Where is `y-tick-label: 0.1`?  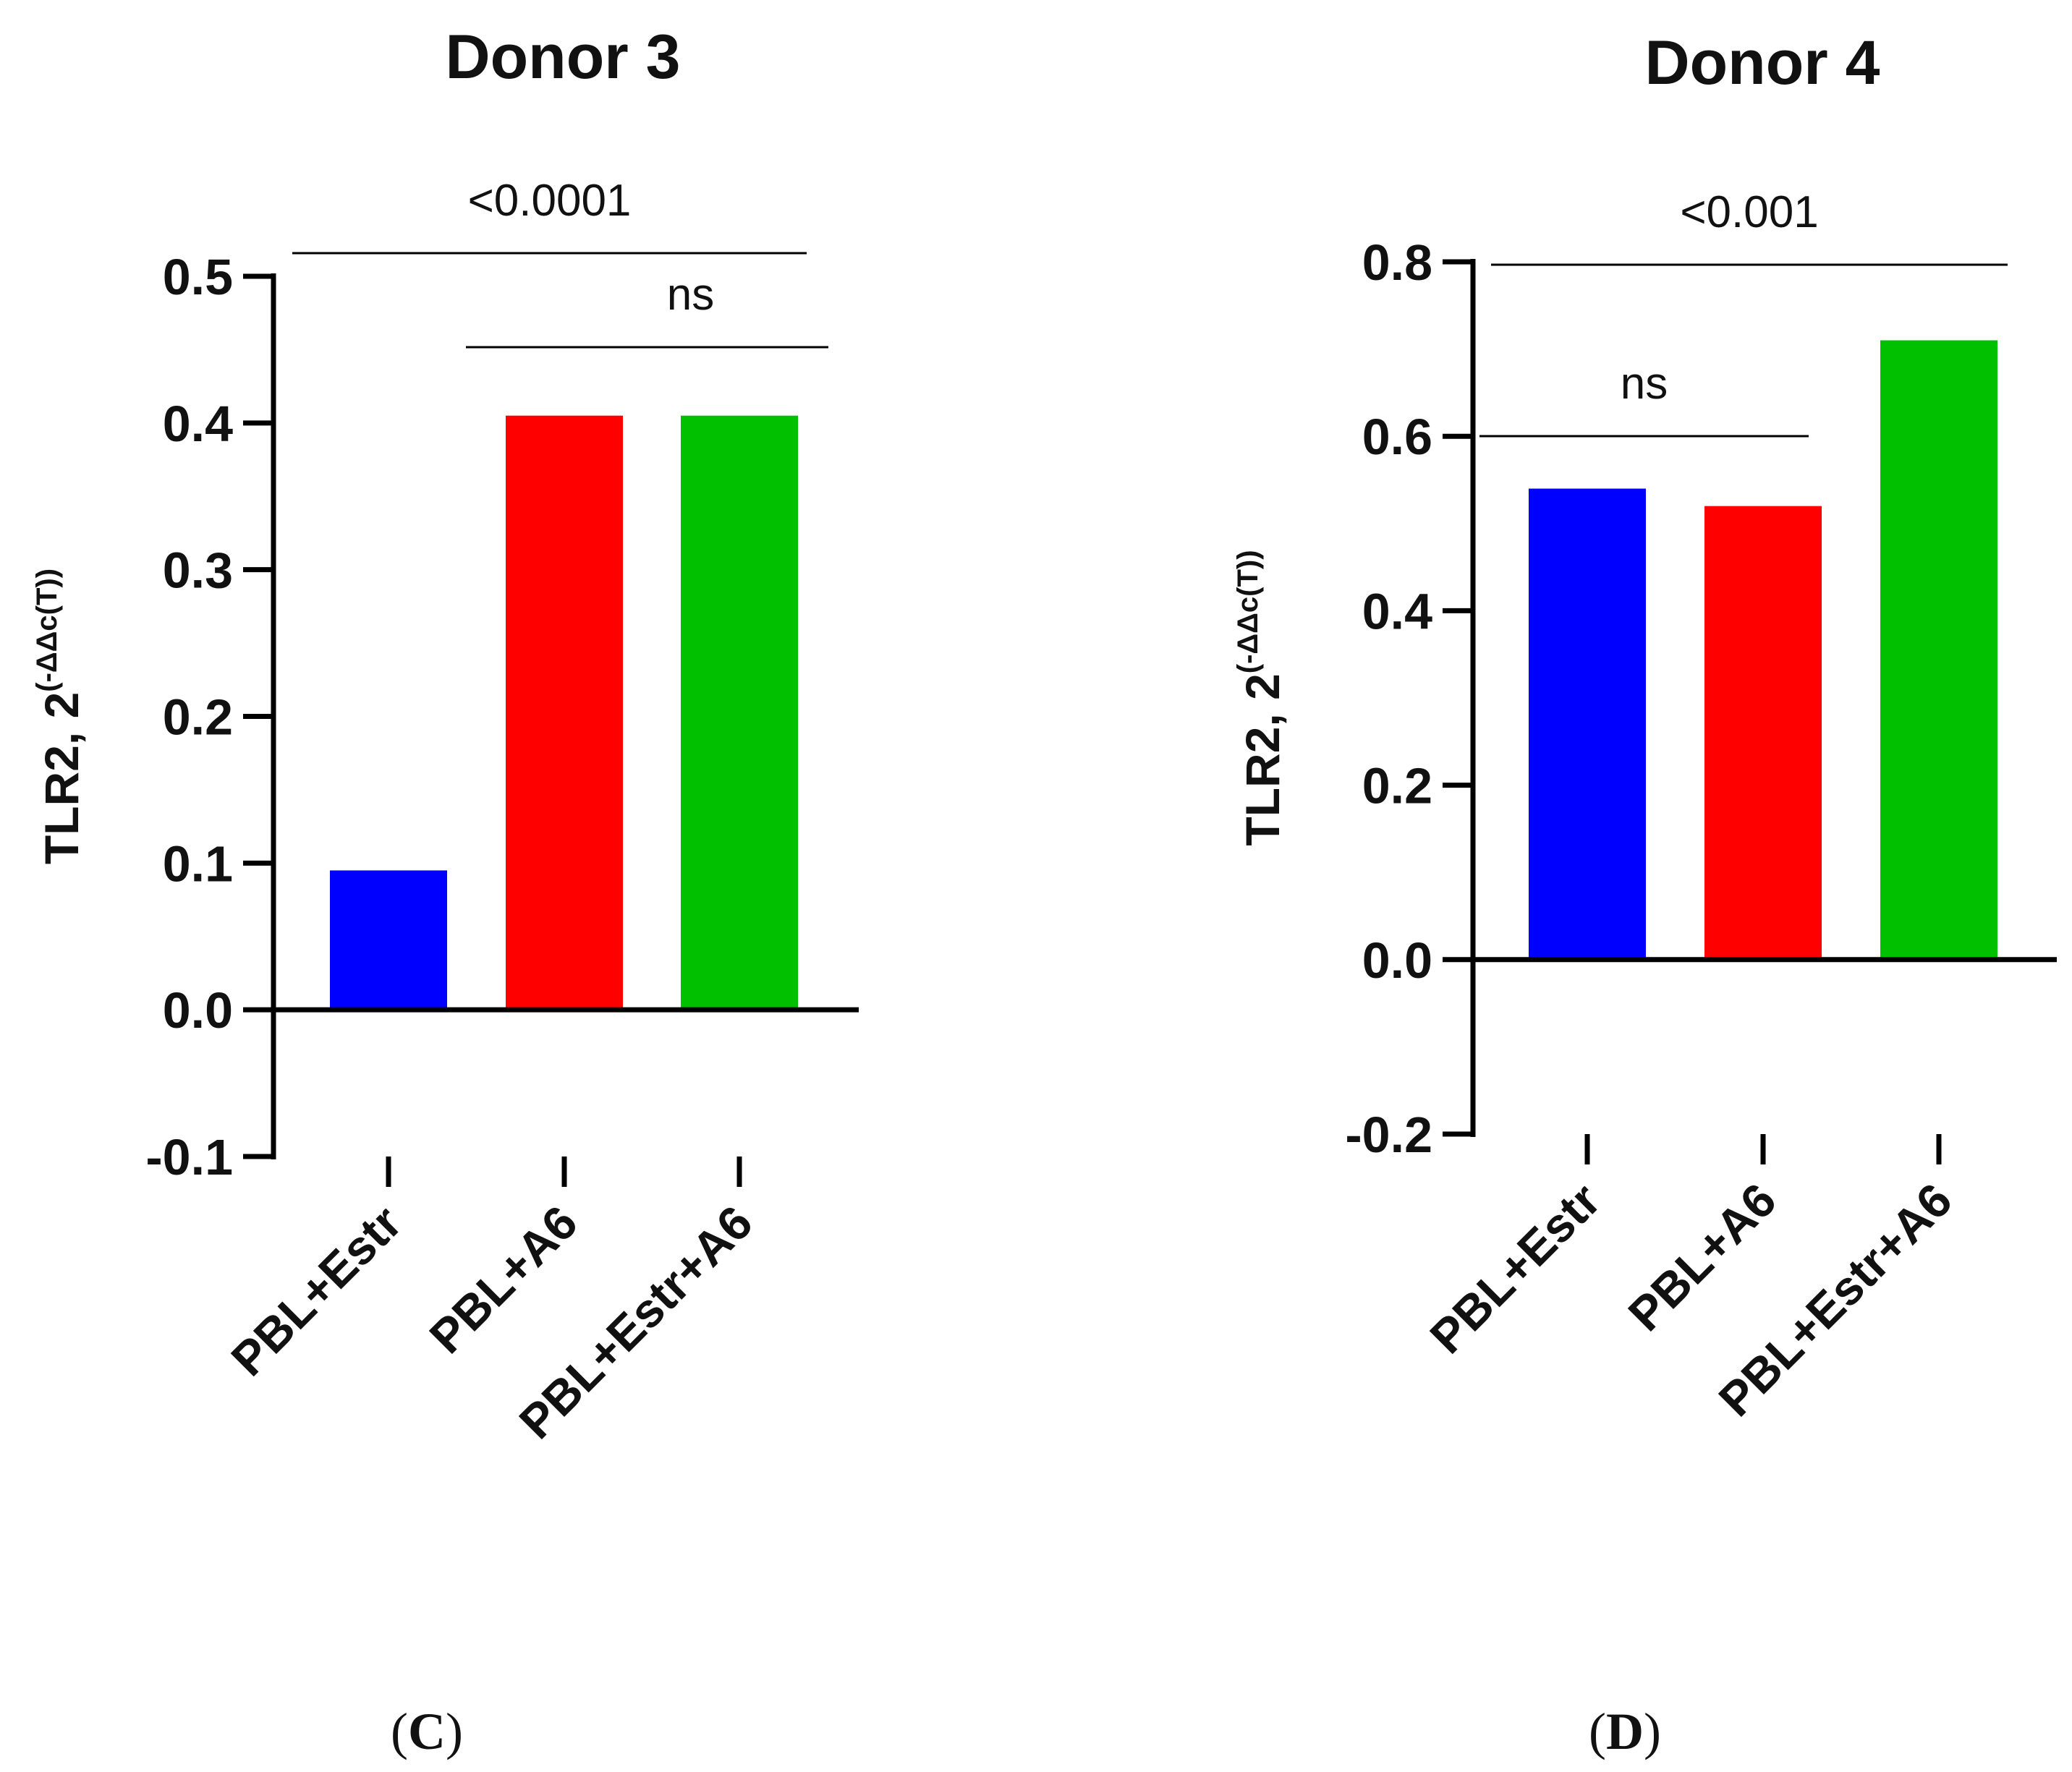 y-tick-label: 0.1 is located at coordinates (198, 863).